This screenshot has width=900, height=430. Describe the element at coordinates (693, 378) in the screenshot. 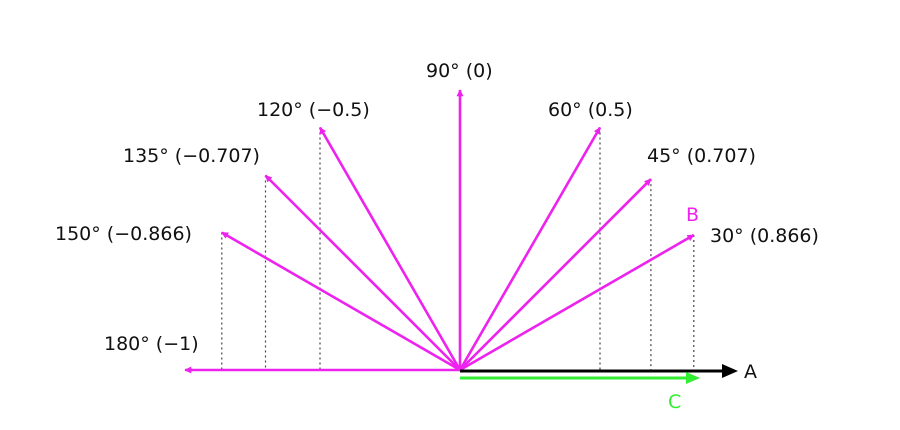

I see `vector-c-arrowhead` at that location.